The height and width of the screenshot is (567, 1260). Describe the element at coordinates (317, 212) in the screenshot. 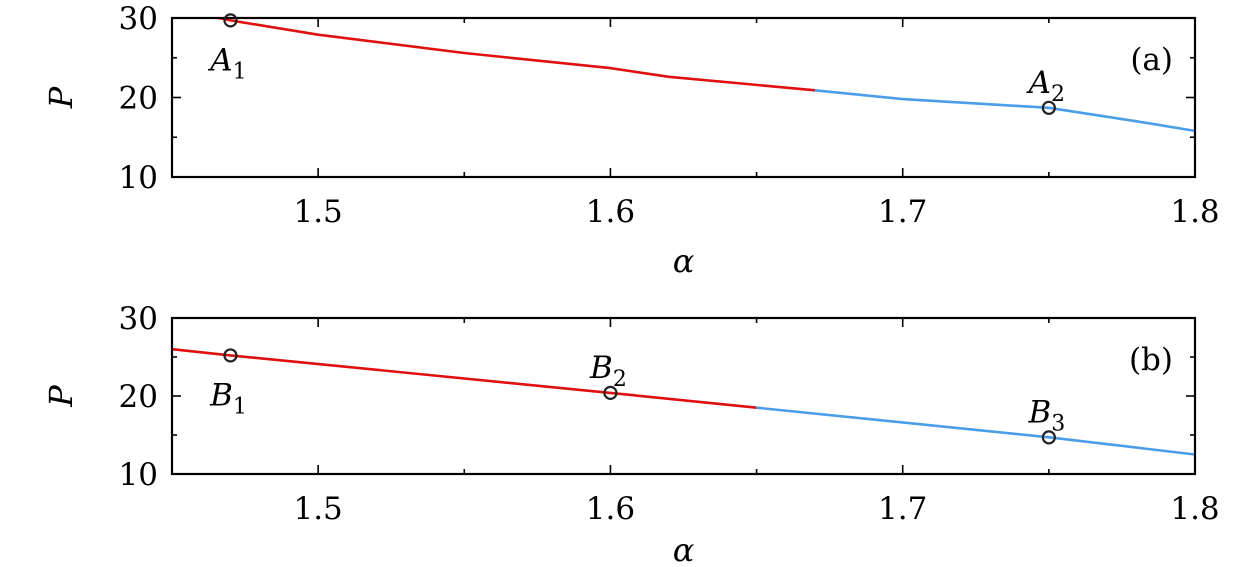

I see `x-tick-label-a: 1.5` at that location.